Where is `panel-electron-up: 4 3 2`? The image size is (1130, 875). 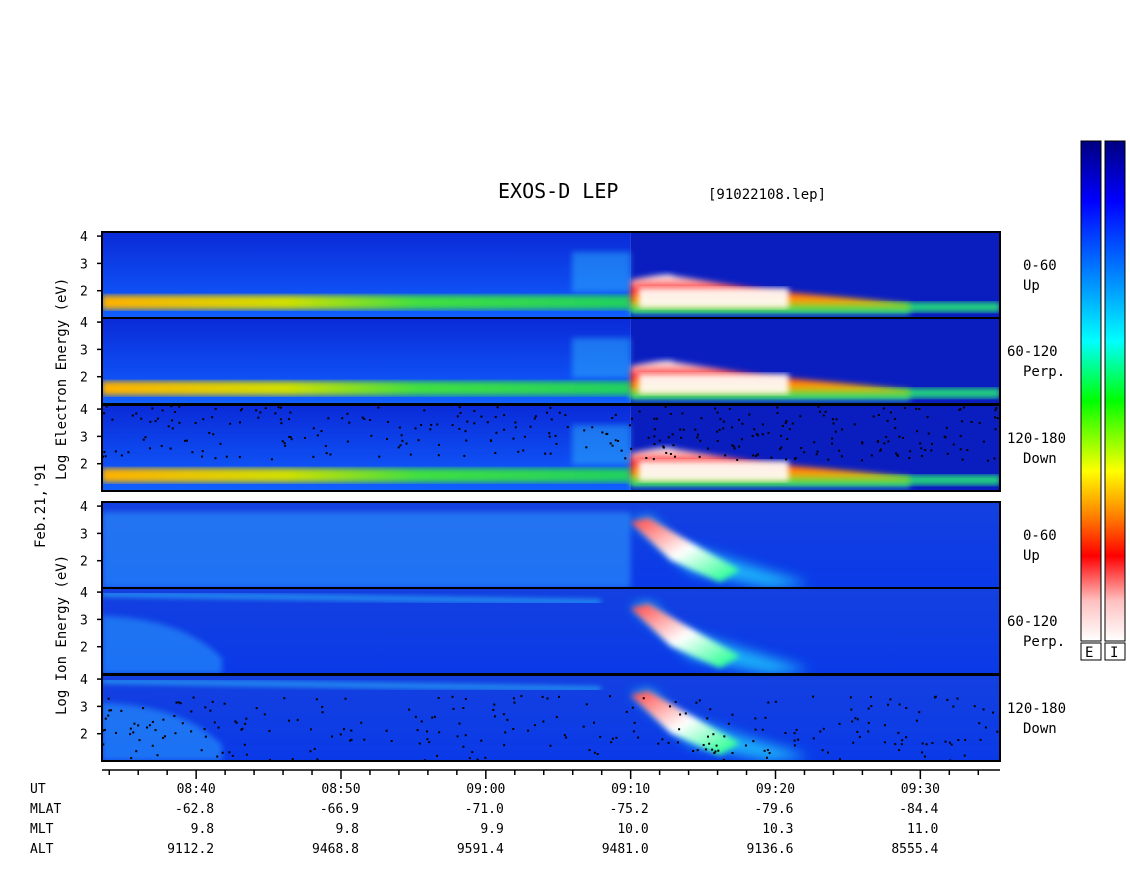
panel-electron-up: 4 3 2 is located at coordinates (540, 274).